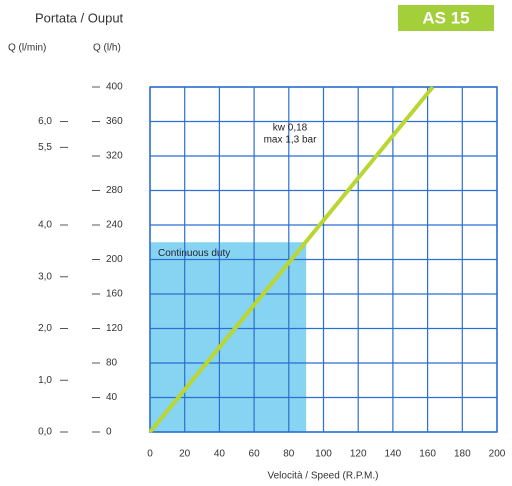 Image resolution: width=512 pixels, height=486 pixels. I want to click on x-tick-label: 0, so click(150, 454).